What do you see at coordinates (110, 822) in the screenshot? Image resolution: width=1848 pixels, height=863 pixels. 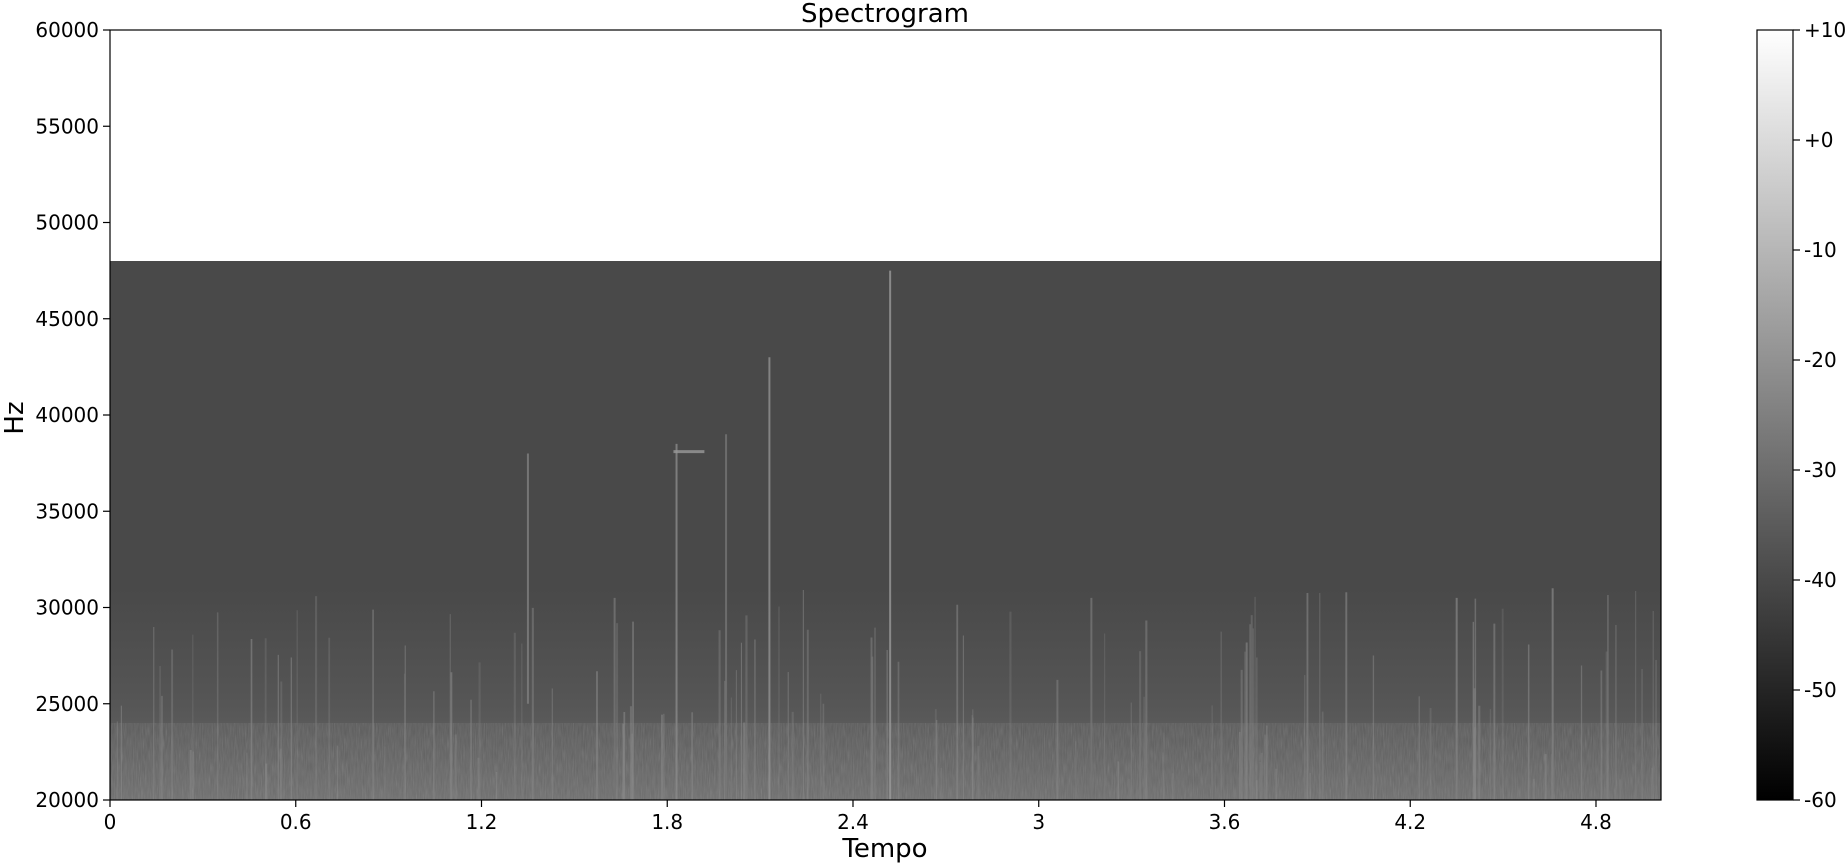 I see `x-tick-label: 0` at bounding box center [110, 822].